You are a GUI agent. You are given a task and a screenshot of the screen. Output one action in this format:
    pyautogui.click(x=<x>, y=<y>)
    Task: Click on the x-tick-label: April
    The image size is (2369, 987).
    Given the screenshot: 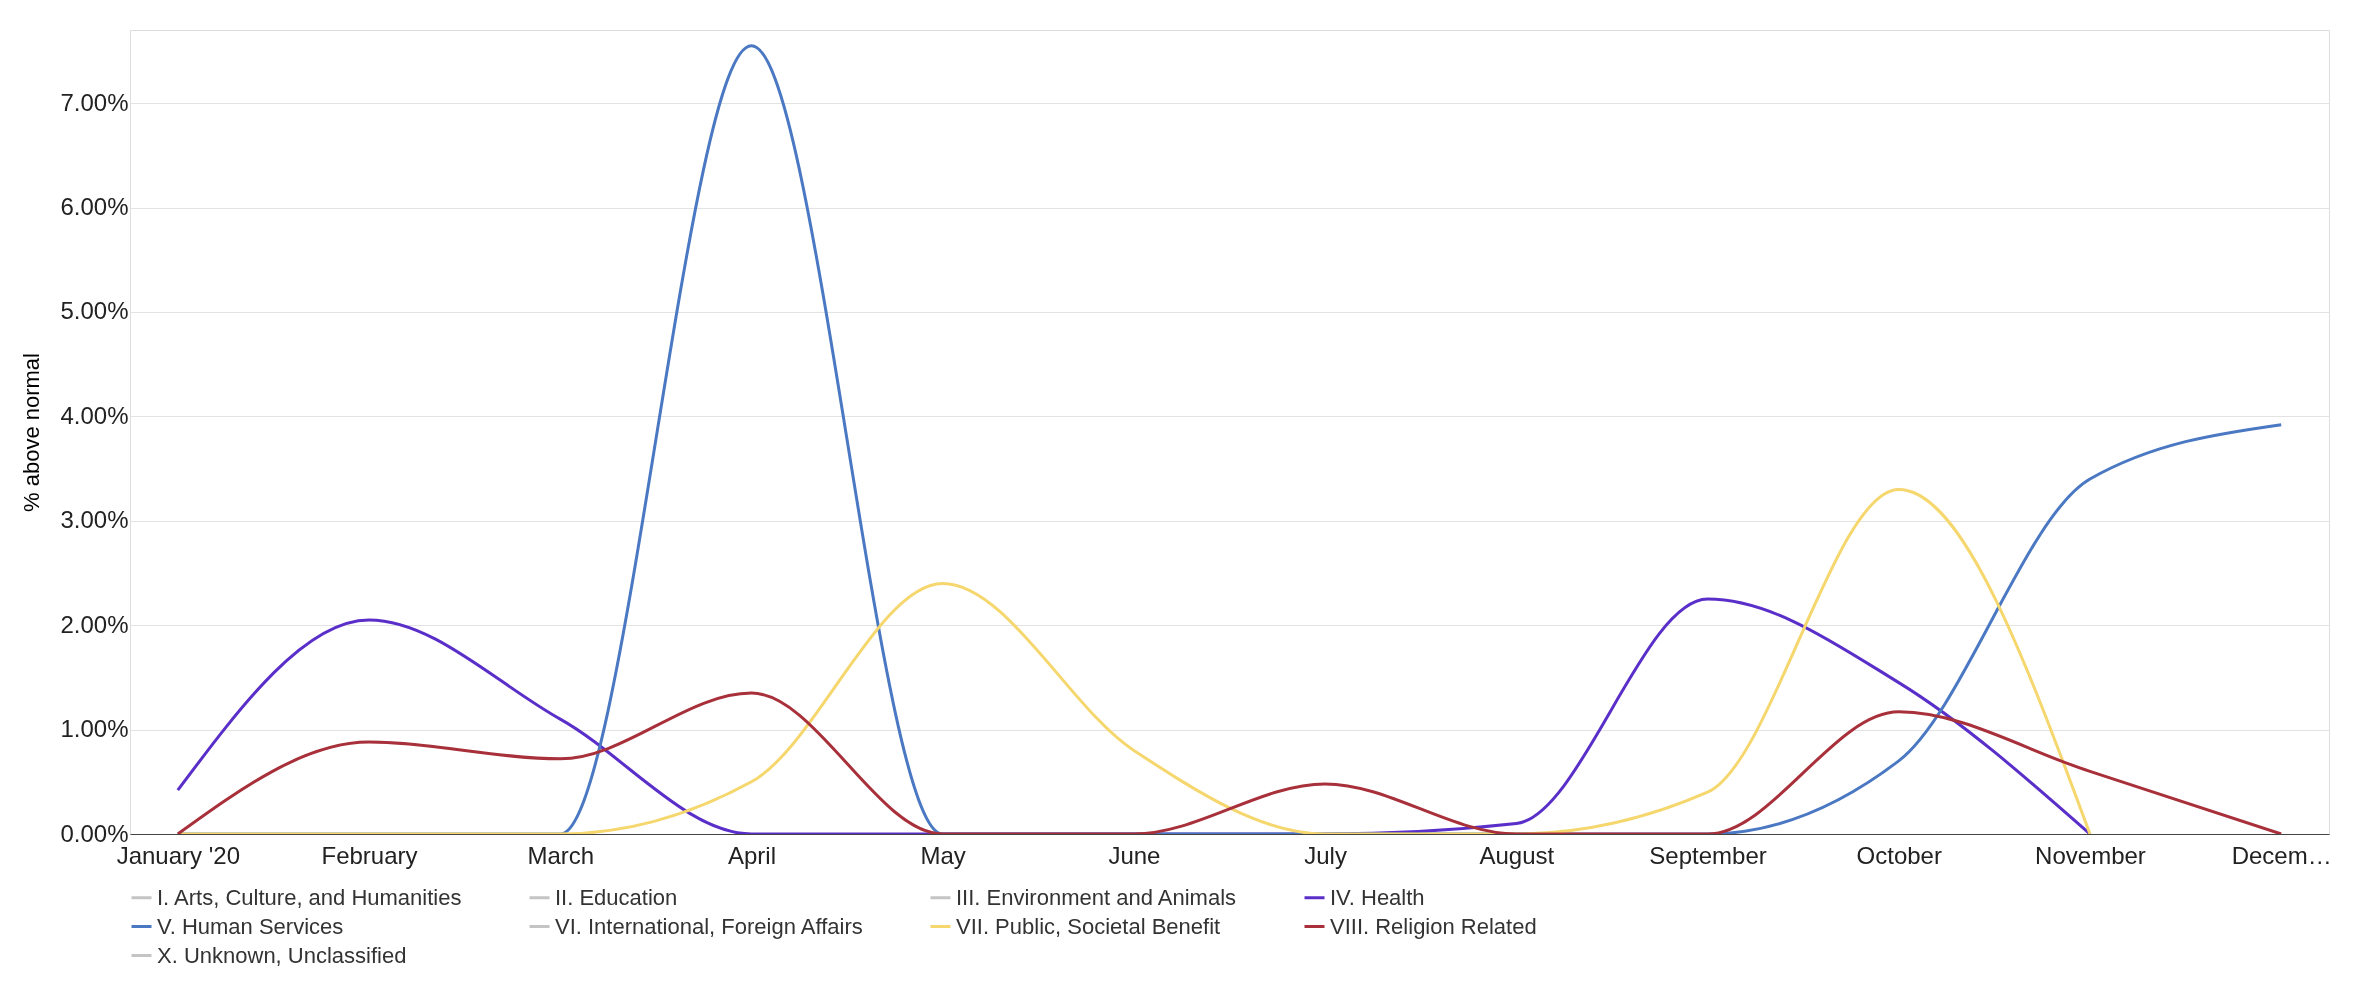 What is the action you would take?
    pyautogui.click(x=751, y=855)
    